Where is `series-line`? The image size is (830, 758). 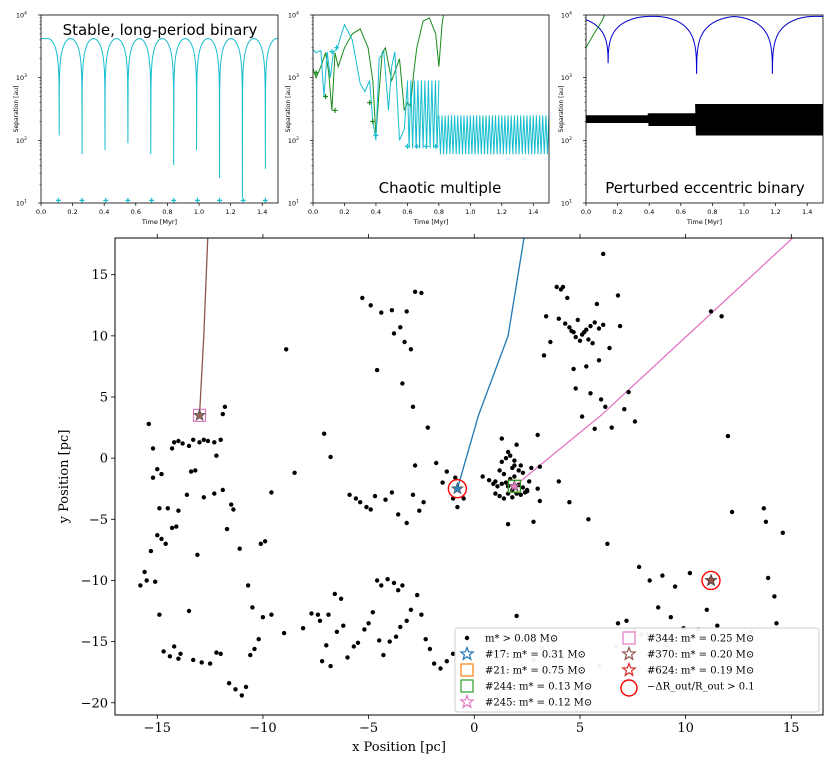
series-line is located at coordinates (159, 118).